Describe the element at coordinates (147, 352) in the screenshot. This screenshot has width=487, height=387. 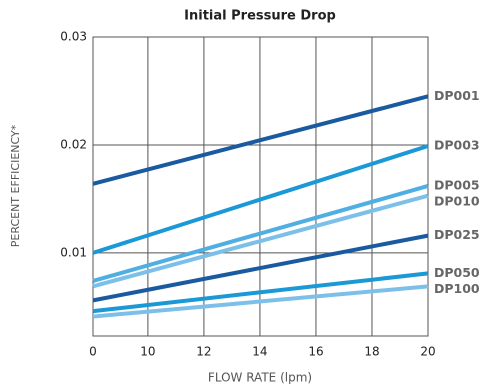
I see `x-tick-label: 10` at that location.